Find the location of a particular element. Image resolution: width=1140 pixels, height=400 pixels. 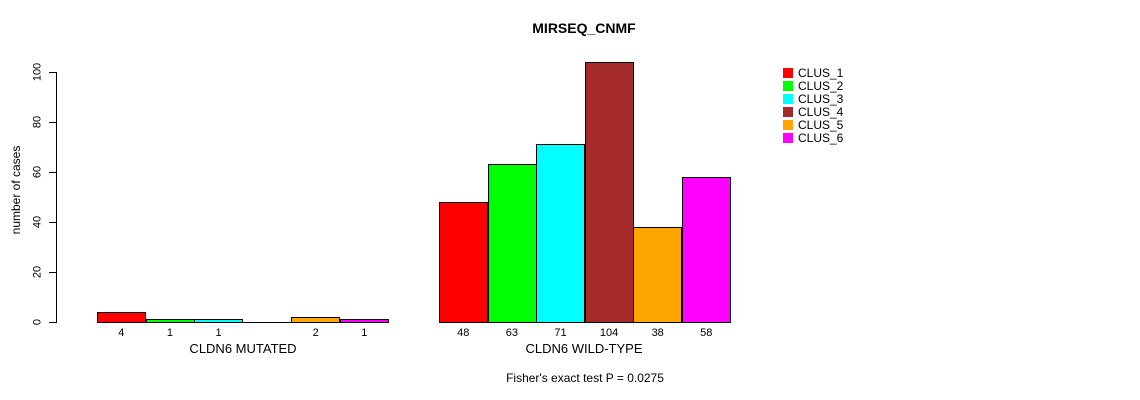

bar-clus_2-group1 is located at coordinates (512, 243).